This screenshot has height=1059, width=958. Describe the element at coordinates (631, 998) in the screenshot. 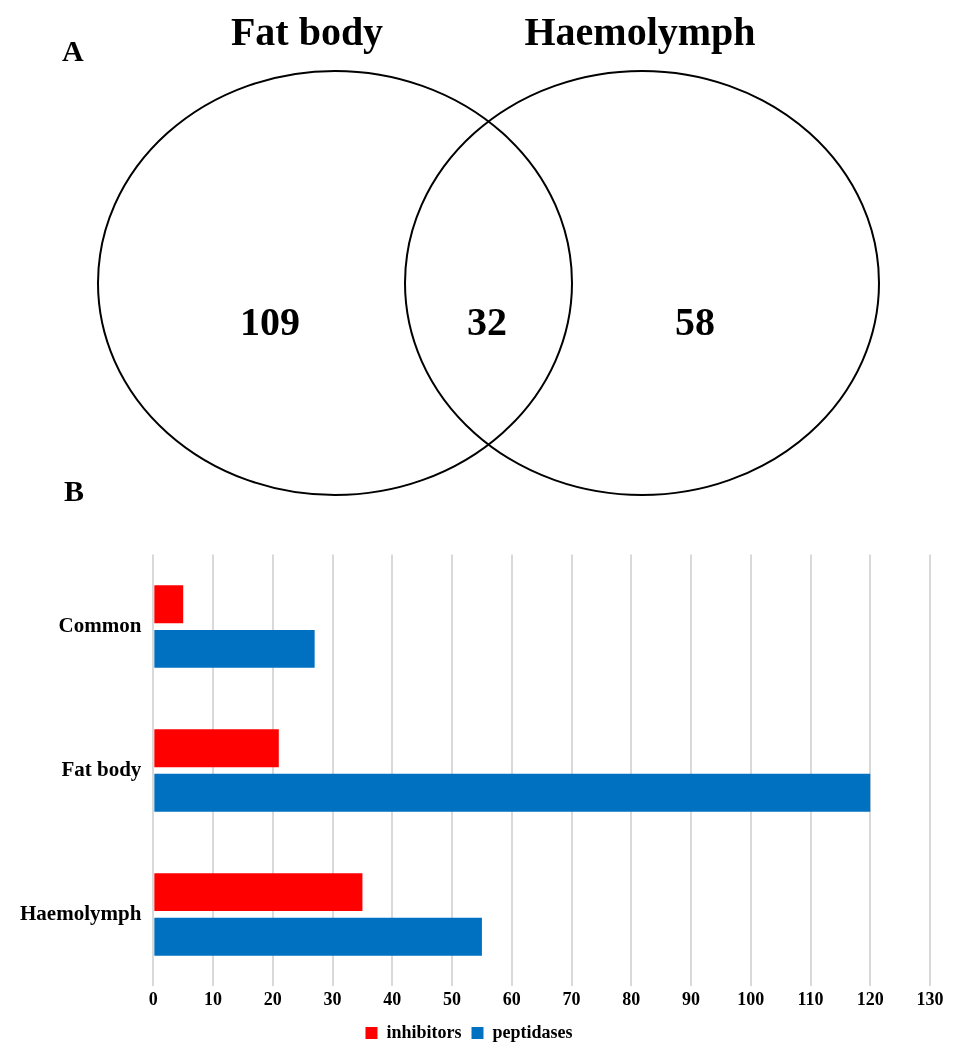

I see `x-tick-label: 80` at that location.